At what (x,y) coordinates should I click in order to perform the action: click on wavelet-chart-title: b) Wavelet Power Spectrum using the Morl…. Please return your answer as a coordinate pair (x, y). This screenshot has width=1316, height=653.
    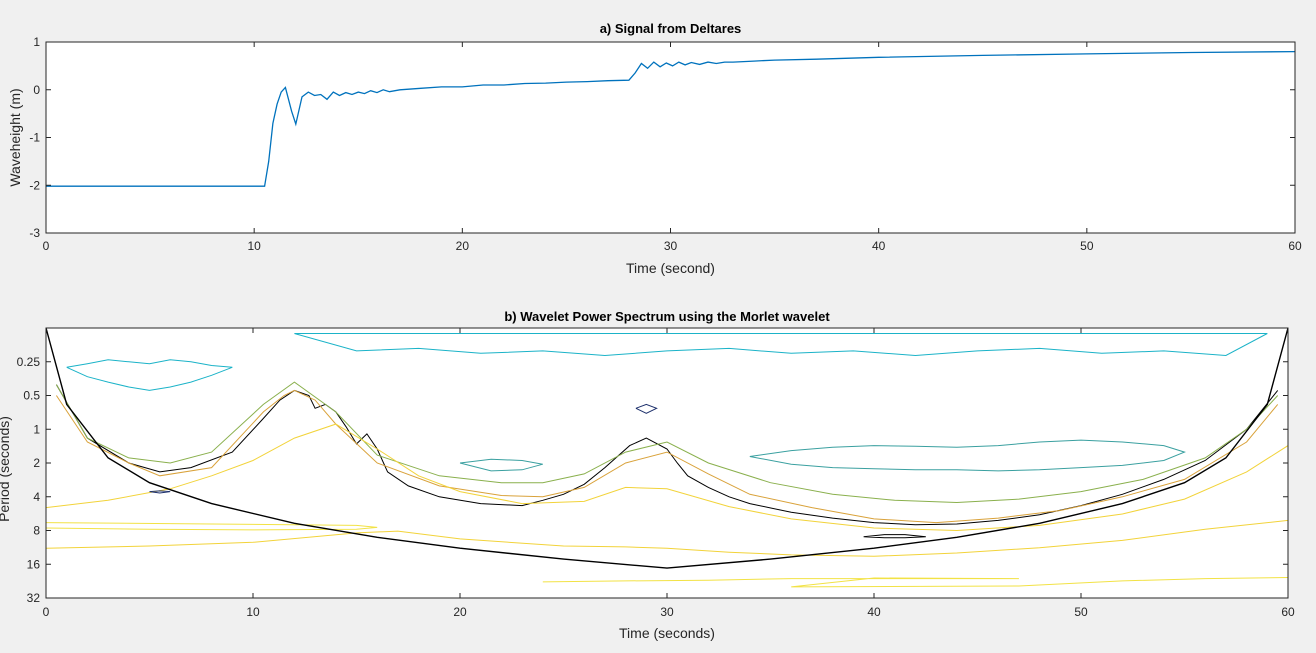
    Looking at the image, I should click on (667, 316).